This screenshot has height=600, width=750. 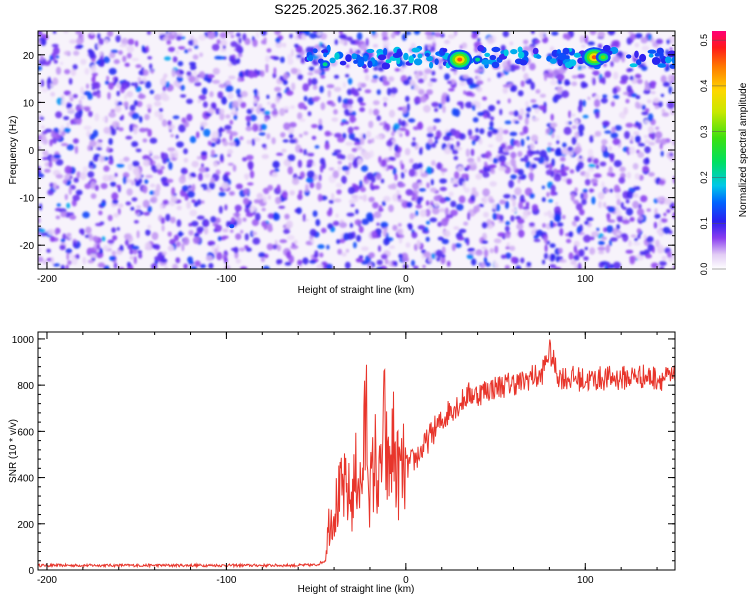 What do you see at coordinates (704, 177) in the screenshot?
I see `colorbar-tick-label: 0.2` at bounding box center [704, 177].